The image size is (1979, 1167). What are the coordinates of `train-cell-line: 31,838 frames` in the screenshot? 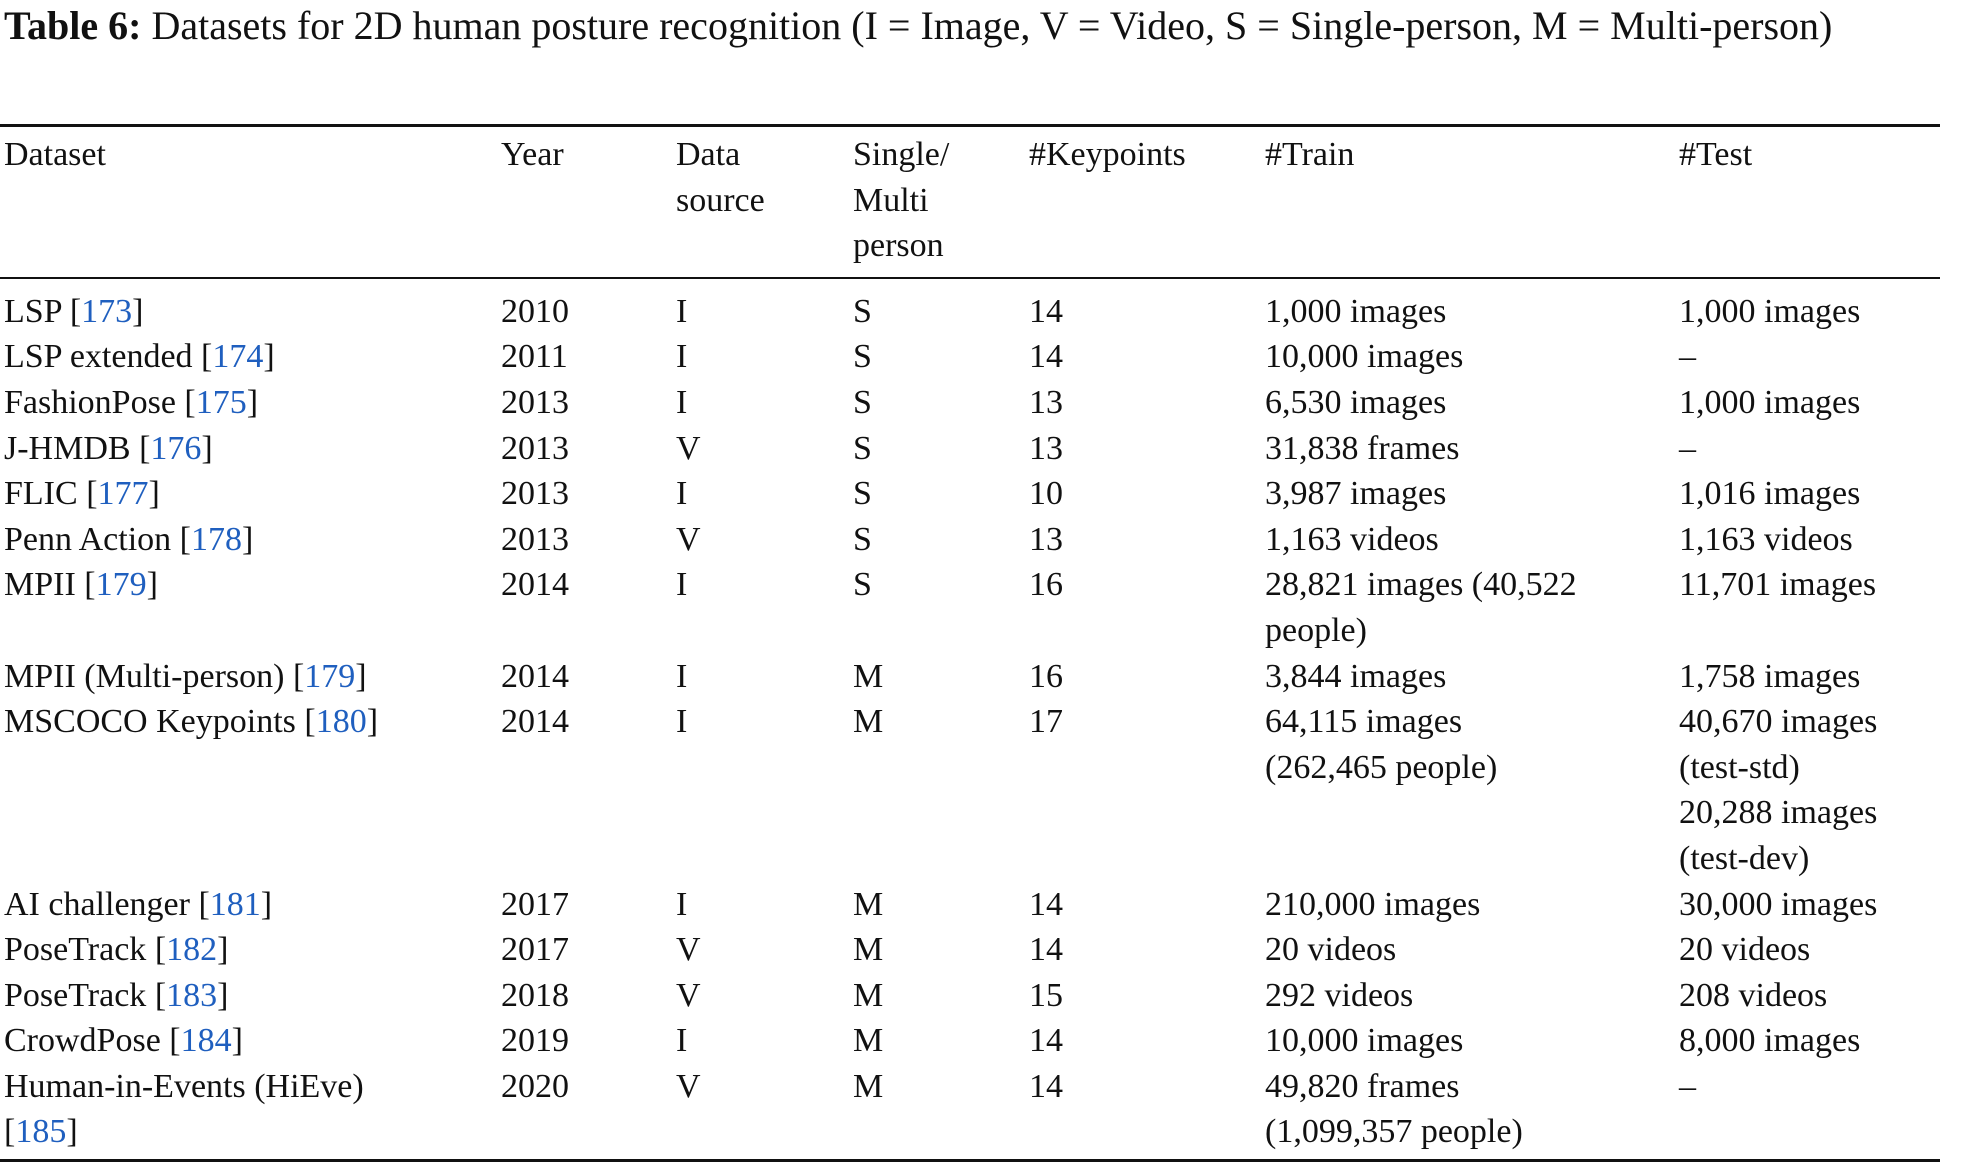 It's located at (1362, 448).